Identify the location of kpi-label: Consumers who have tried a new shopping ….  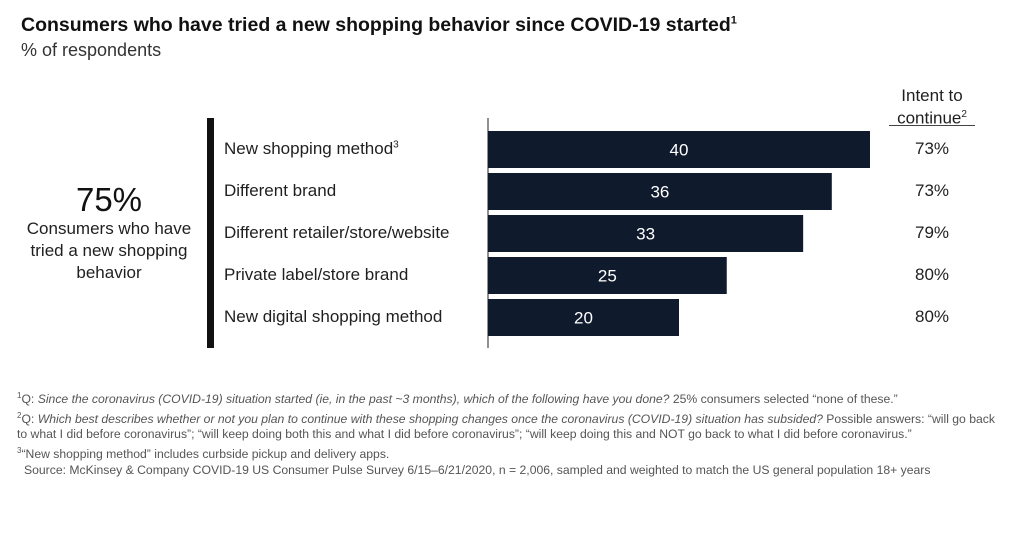
(109, 250).